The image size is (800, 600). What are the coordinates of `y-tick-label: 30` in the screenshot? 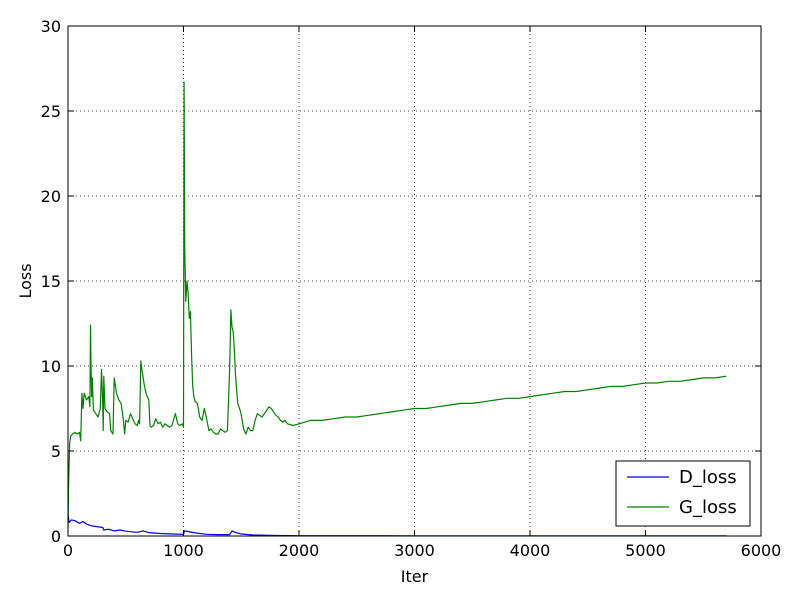 It's located at (51, 26).